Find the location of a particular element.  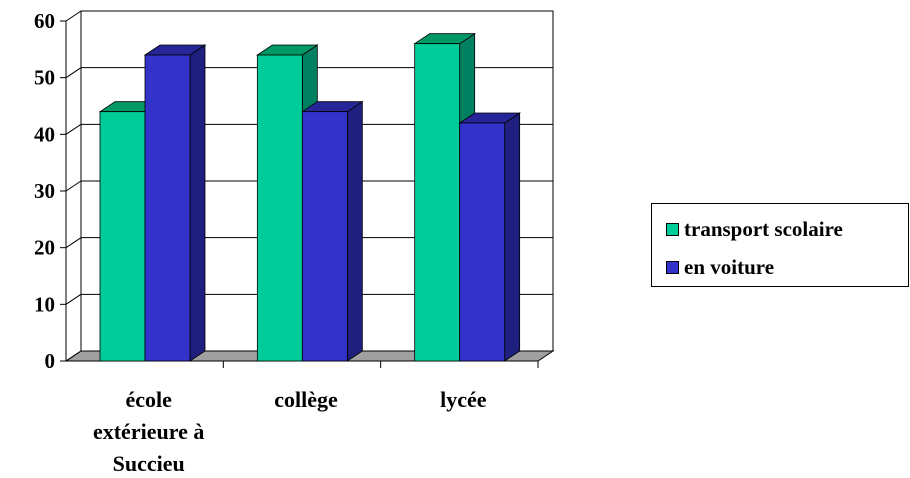

legend: transport scolaire en voiture is located at coordinates (780, 245).